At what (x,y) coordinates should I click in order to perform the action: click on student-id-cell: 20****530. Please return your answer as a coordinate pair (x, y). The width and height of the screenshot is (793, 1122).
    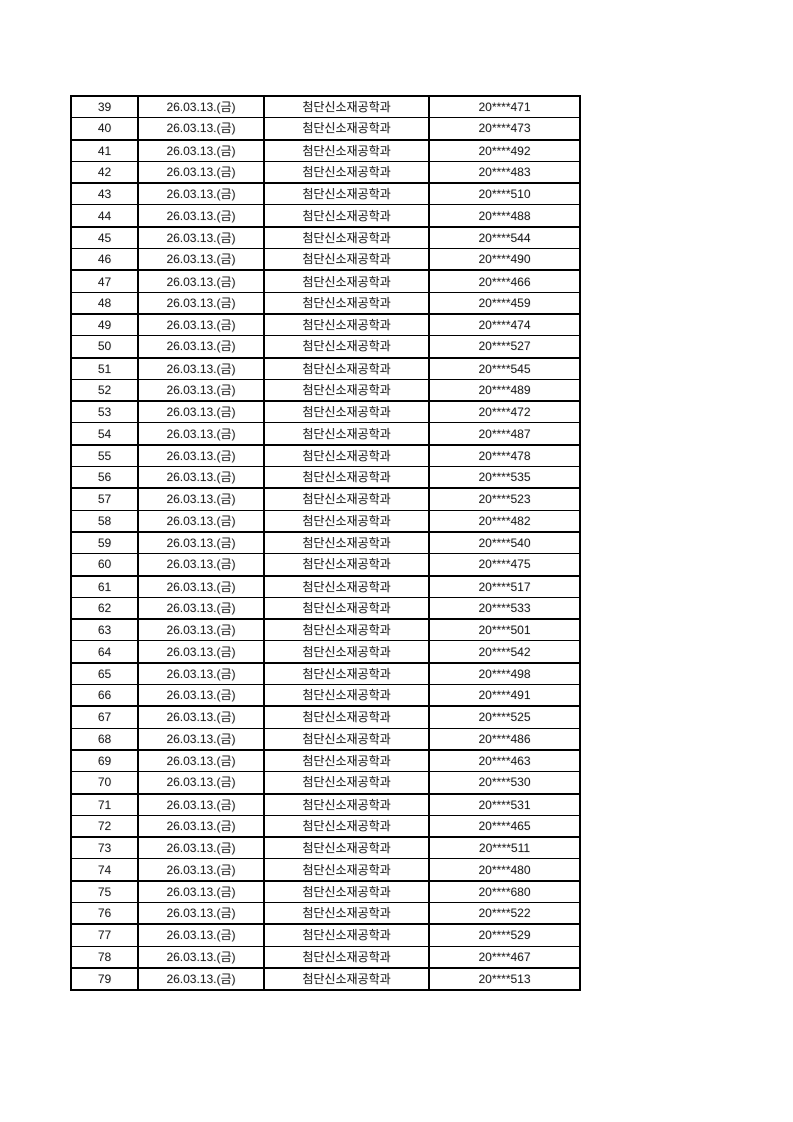
    Looking at the image, I should click on (504, 783).